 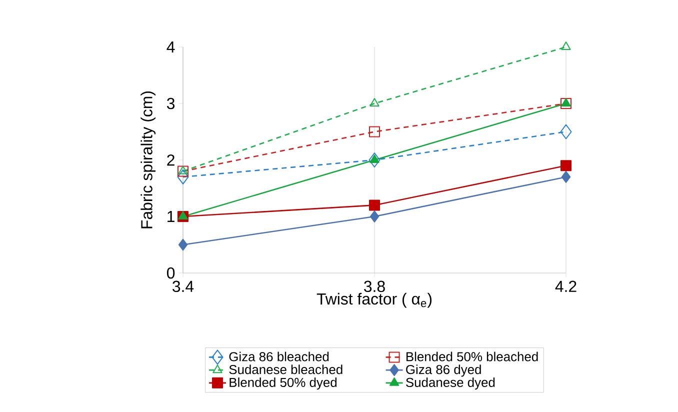 I want to click on x-tick-label: 3.8, so click(x=374, y=286).